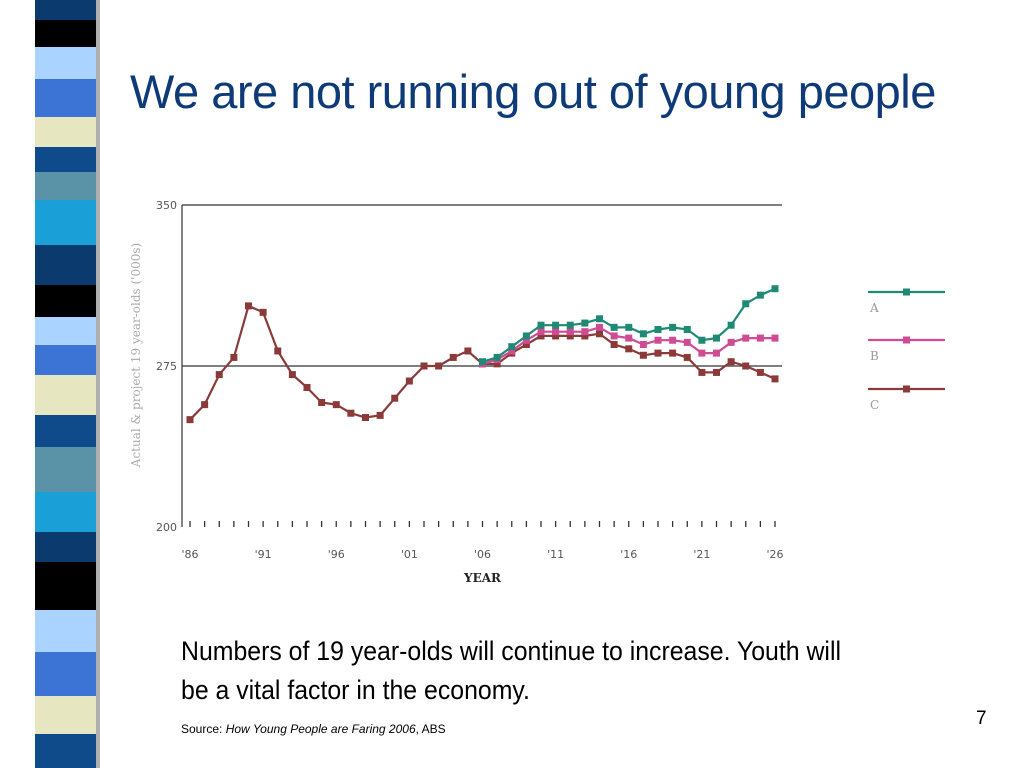  I want to click on legend-marker-b, so click(906, 340).